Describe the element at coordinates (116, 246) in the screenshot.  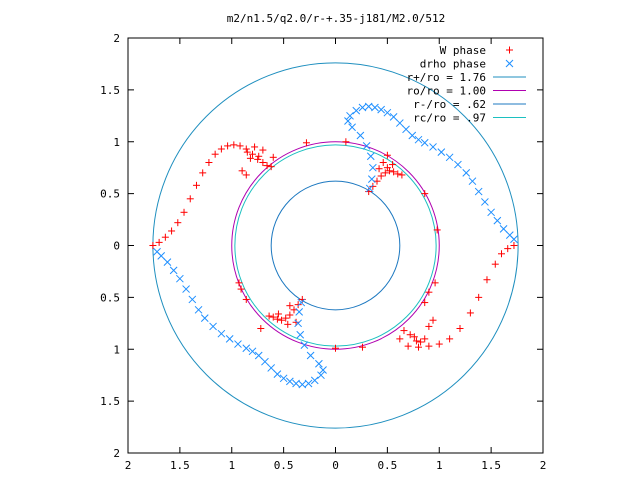
I see `y-tick-label: 0` at that location.